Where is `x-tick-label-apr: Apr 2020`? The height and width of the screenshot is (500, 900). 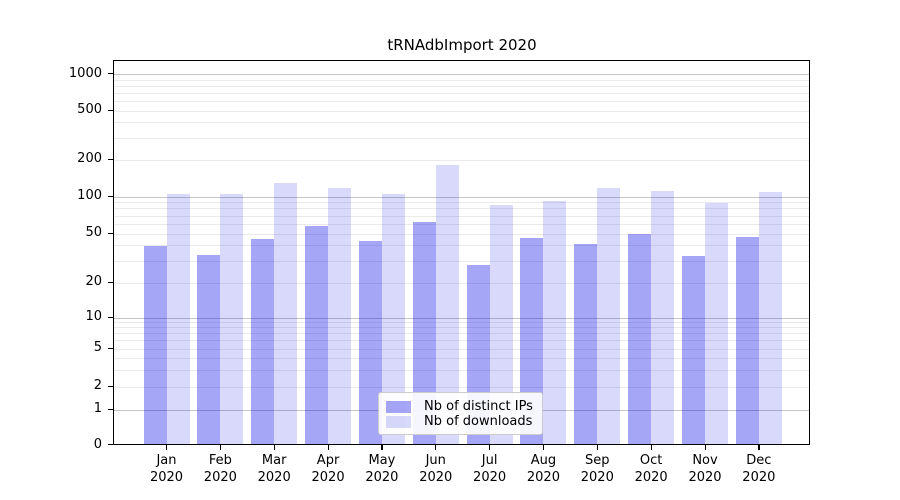
x-tick-label-apr: Apr 2020 is located at coordinates (328, 468).